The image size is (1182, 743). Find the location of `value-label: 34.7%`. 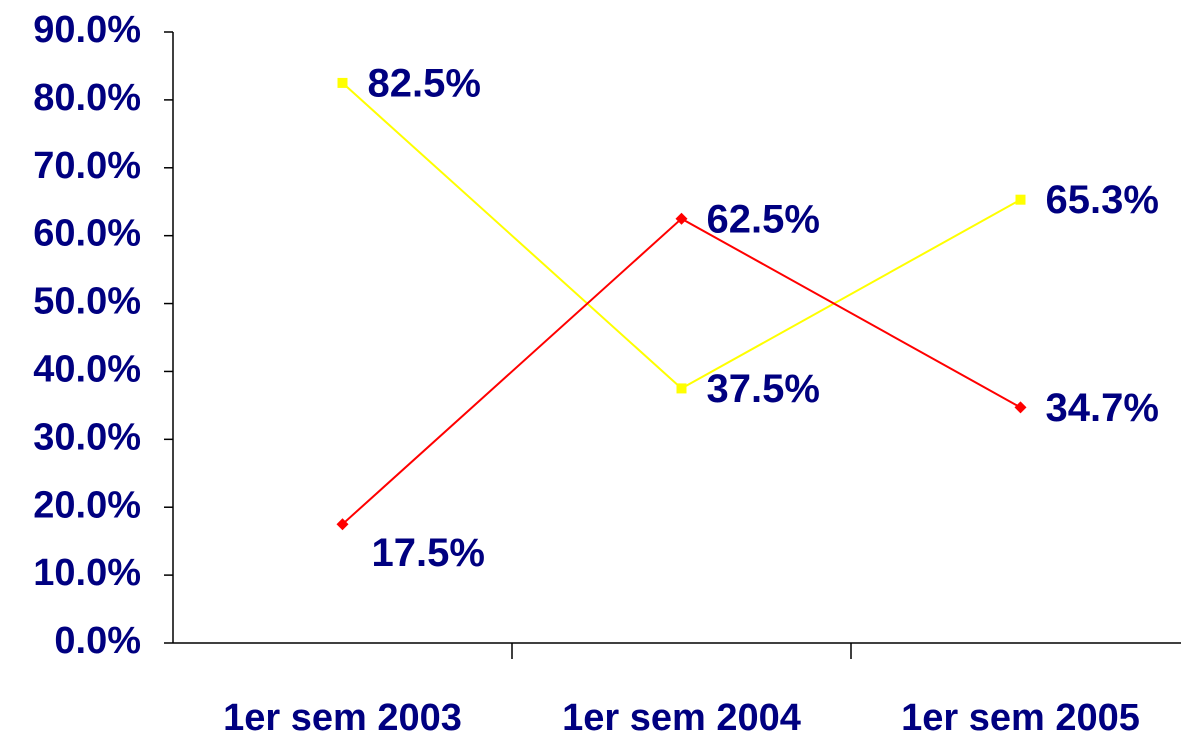

value-label: 34.7% is located at coordinates (1102, 408).